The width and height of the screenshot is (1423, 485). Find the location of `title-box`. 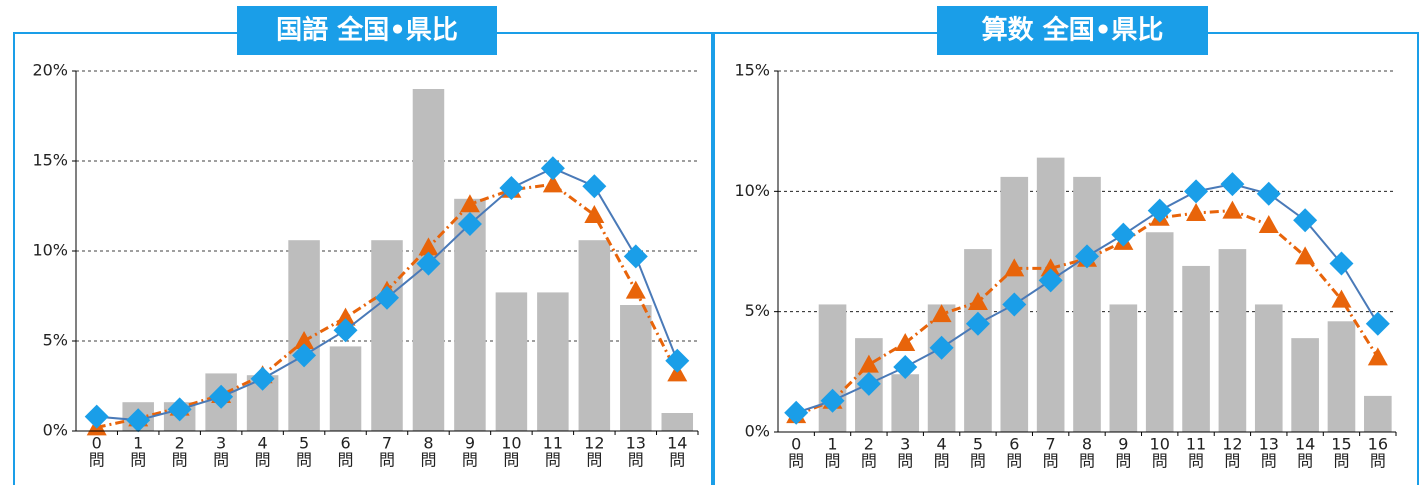

title-box is located at coordinates (367, 30).